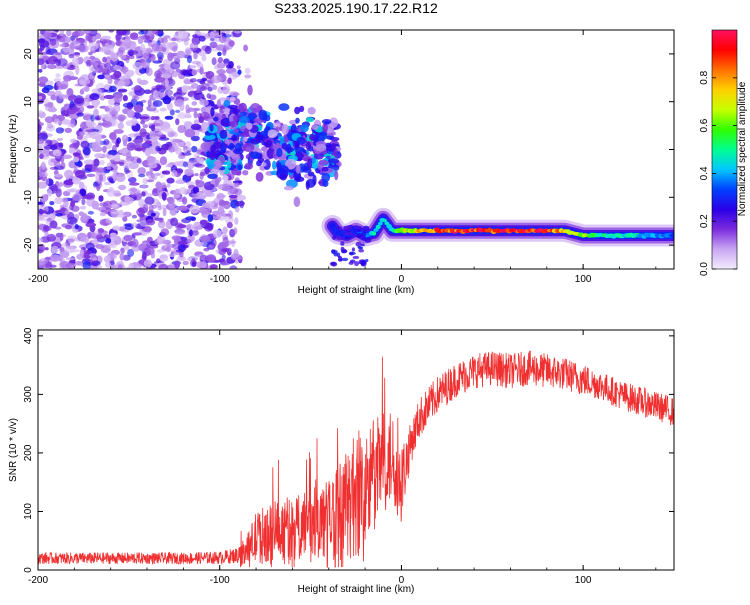 This screenshot has height=605, width=750. Describe the element at coordinates (724, 149) in the screenshot. I see `colorbar-frame` at that location.